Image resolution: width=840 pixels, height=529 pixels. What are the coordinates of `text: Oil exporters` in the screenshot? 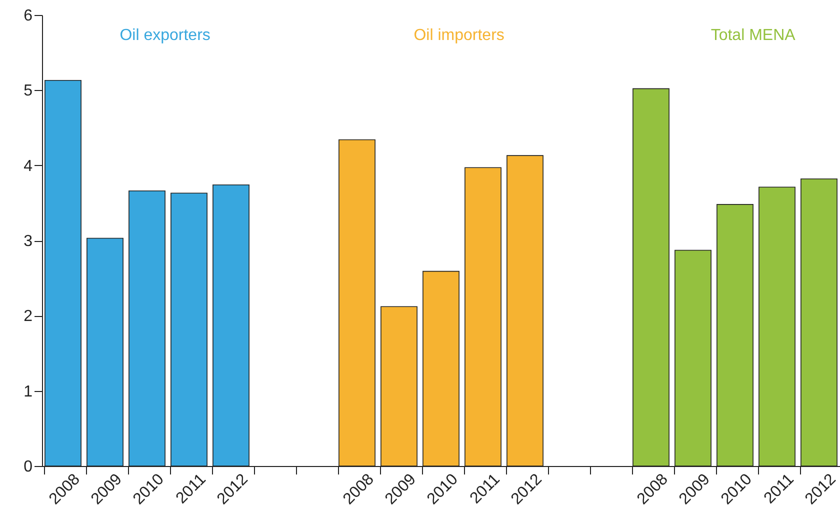 It's located at (165, 35).